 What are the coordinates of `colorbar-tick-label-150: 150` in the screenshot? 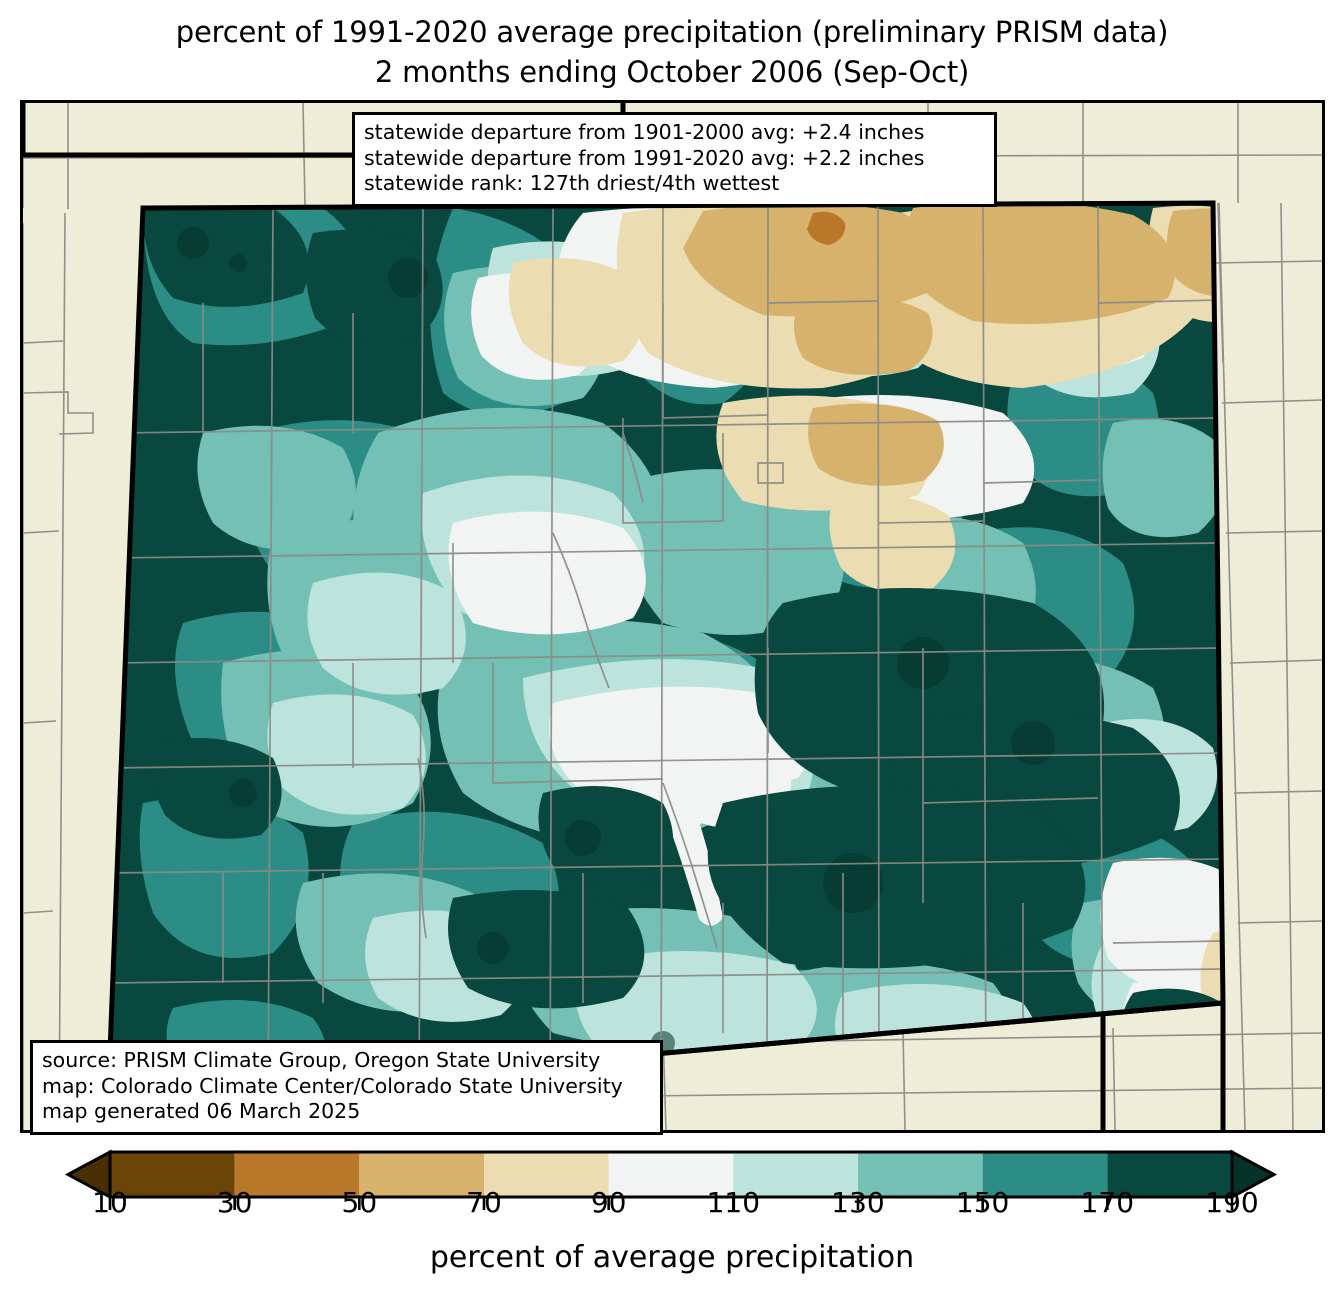 It's located at (982, 1202).